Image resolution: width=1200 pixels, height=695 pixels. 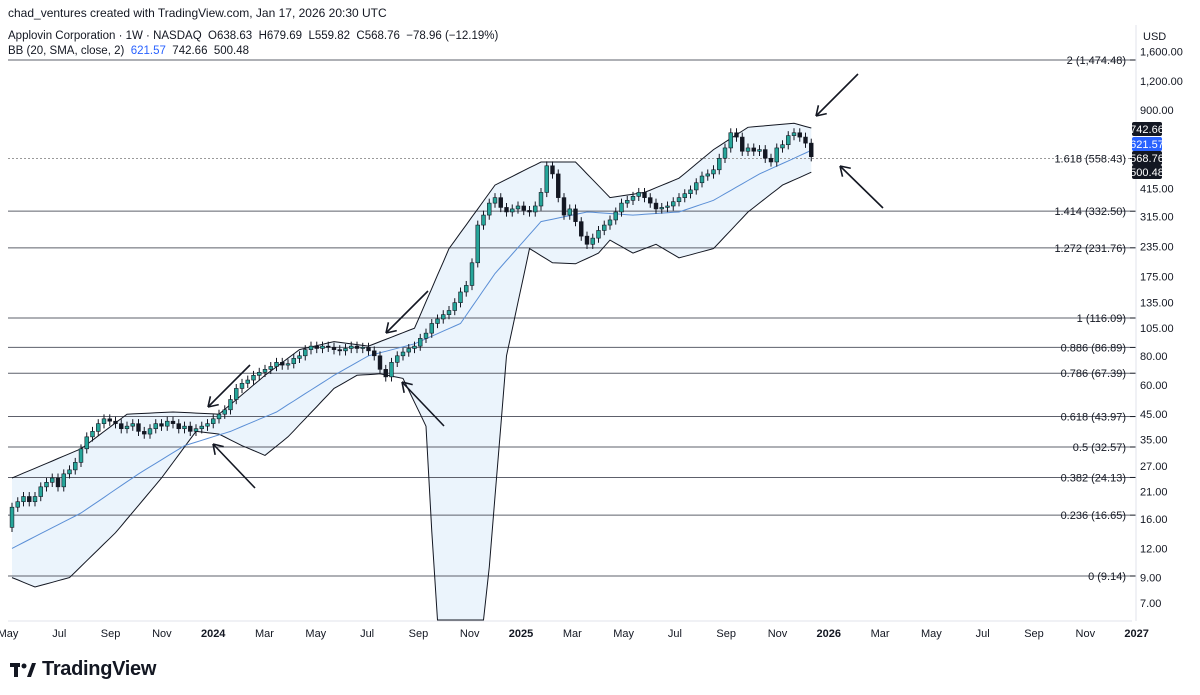 What do you see at coordinates (1093, 516) in the screenshot?
I see `fib-level-label: 0.236 (16.65)` at bounding box center [1093, 516].